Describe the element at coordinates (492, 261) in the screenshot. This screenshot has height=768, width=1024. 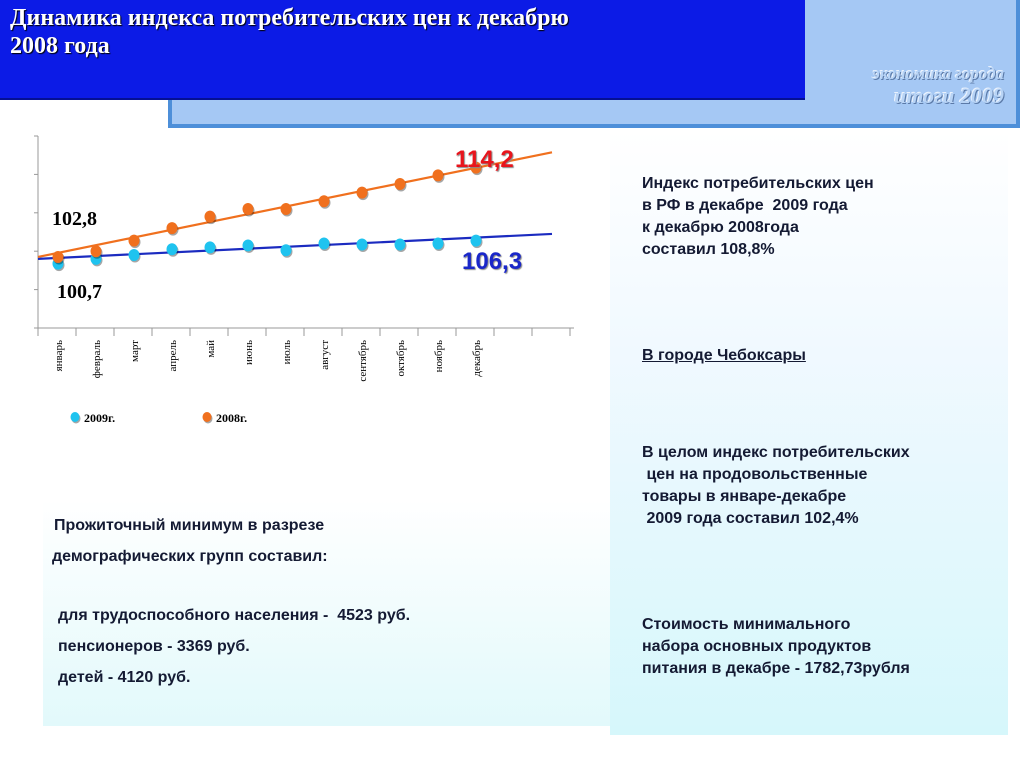
I see `annotation-106-3: 106,3` at that location.